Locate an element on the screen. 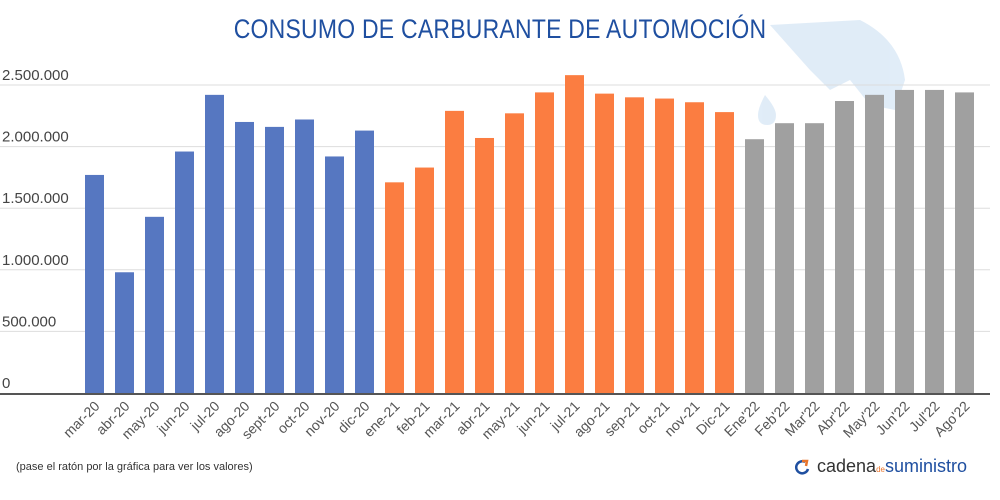 Image resolution: width=1000 pixels, height=500 pixels. x-tick-label: Mar'22 is located at coordinates (801, 418).